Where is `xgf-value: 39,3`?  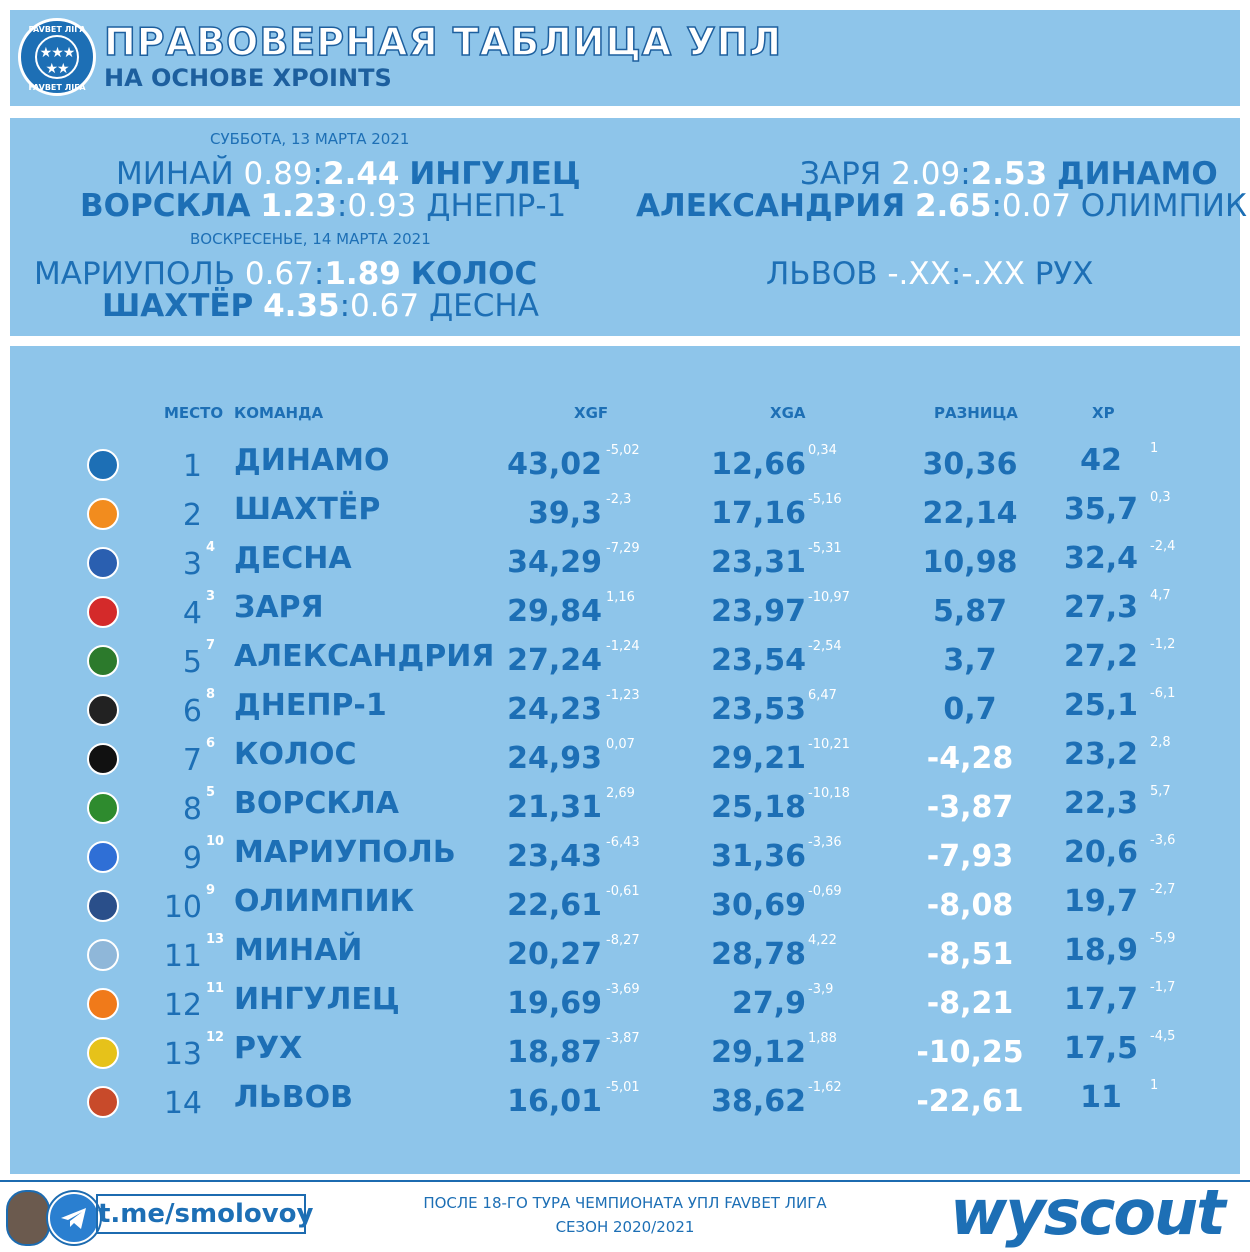 xgf-value: 39,3 is located at coordinates (564, 513).